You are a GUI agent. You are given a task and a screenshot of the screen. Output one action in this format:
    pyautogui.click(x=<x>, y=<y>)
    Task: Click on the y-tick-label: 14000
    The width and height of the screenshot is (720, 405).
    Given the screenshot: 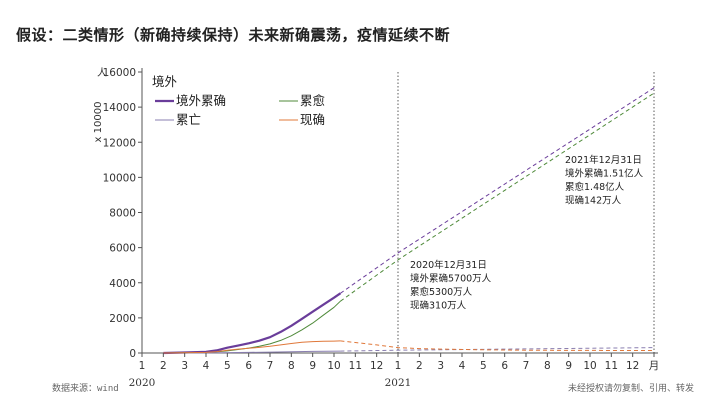 What is the action you would take?
    pyautogui.click(x=119, y=108)
    